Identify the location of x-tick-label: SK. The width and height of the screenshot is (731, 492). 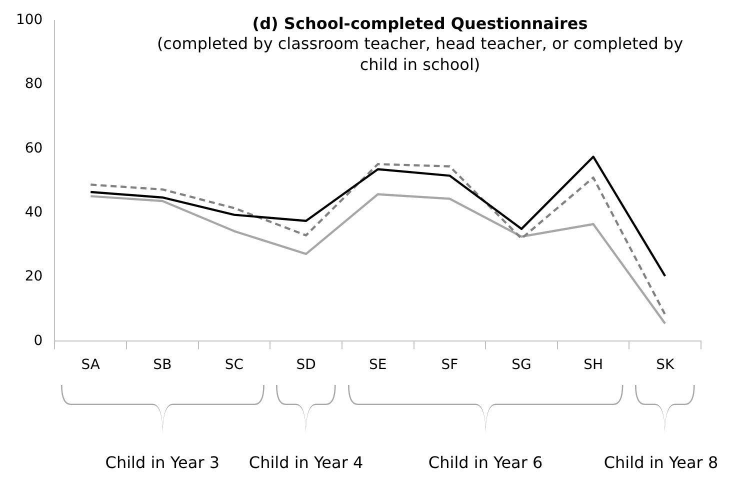
(665, 365).